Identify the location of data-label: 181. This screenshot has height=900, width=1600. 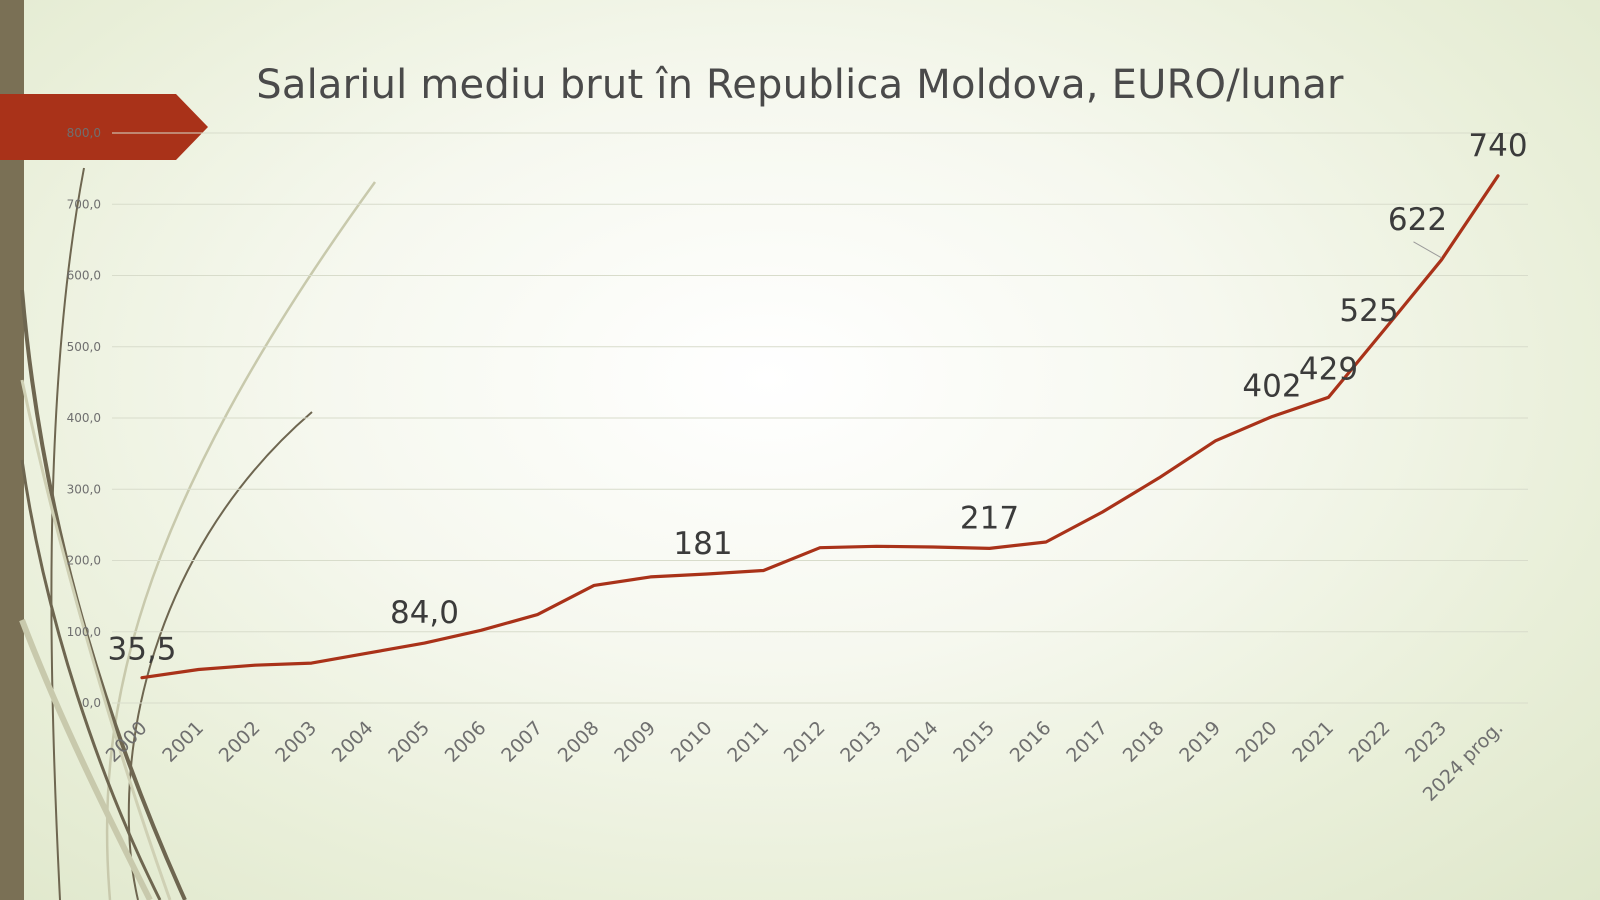
(702, 544).